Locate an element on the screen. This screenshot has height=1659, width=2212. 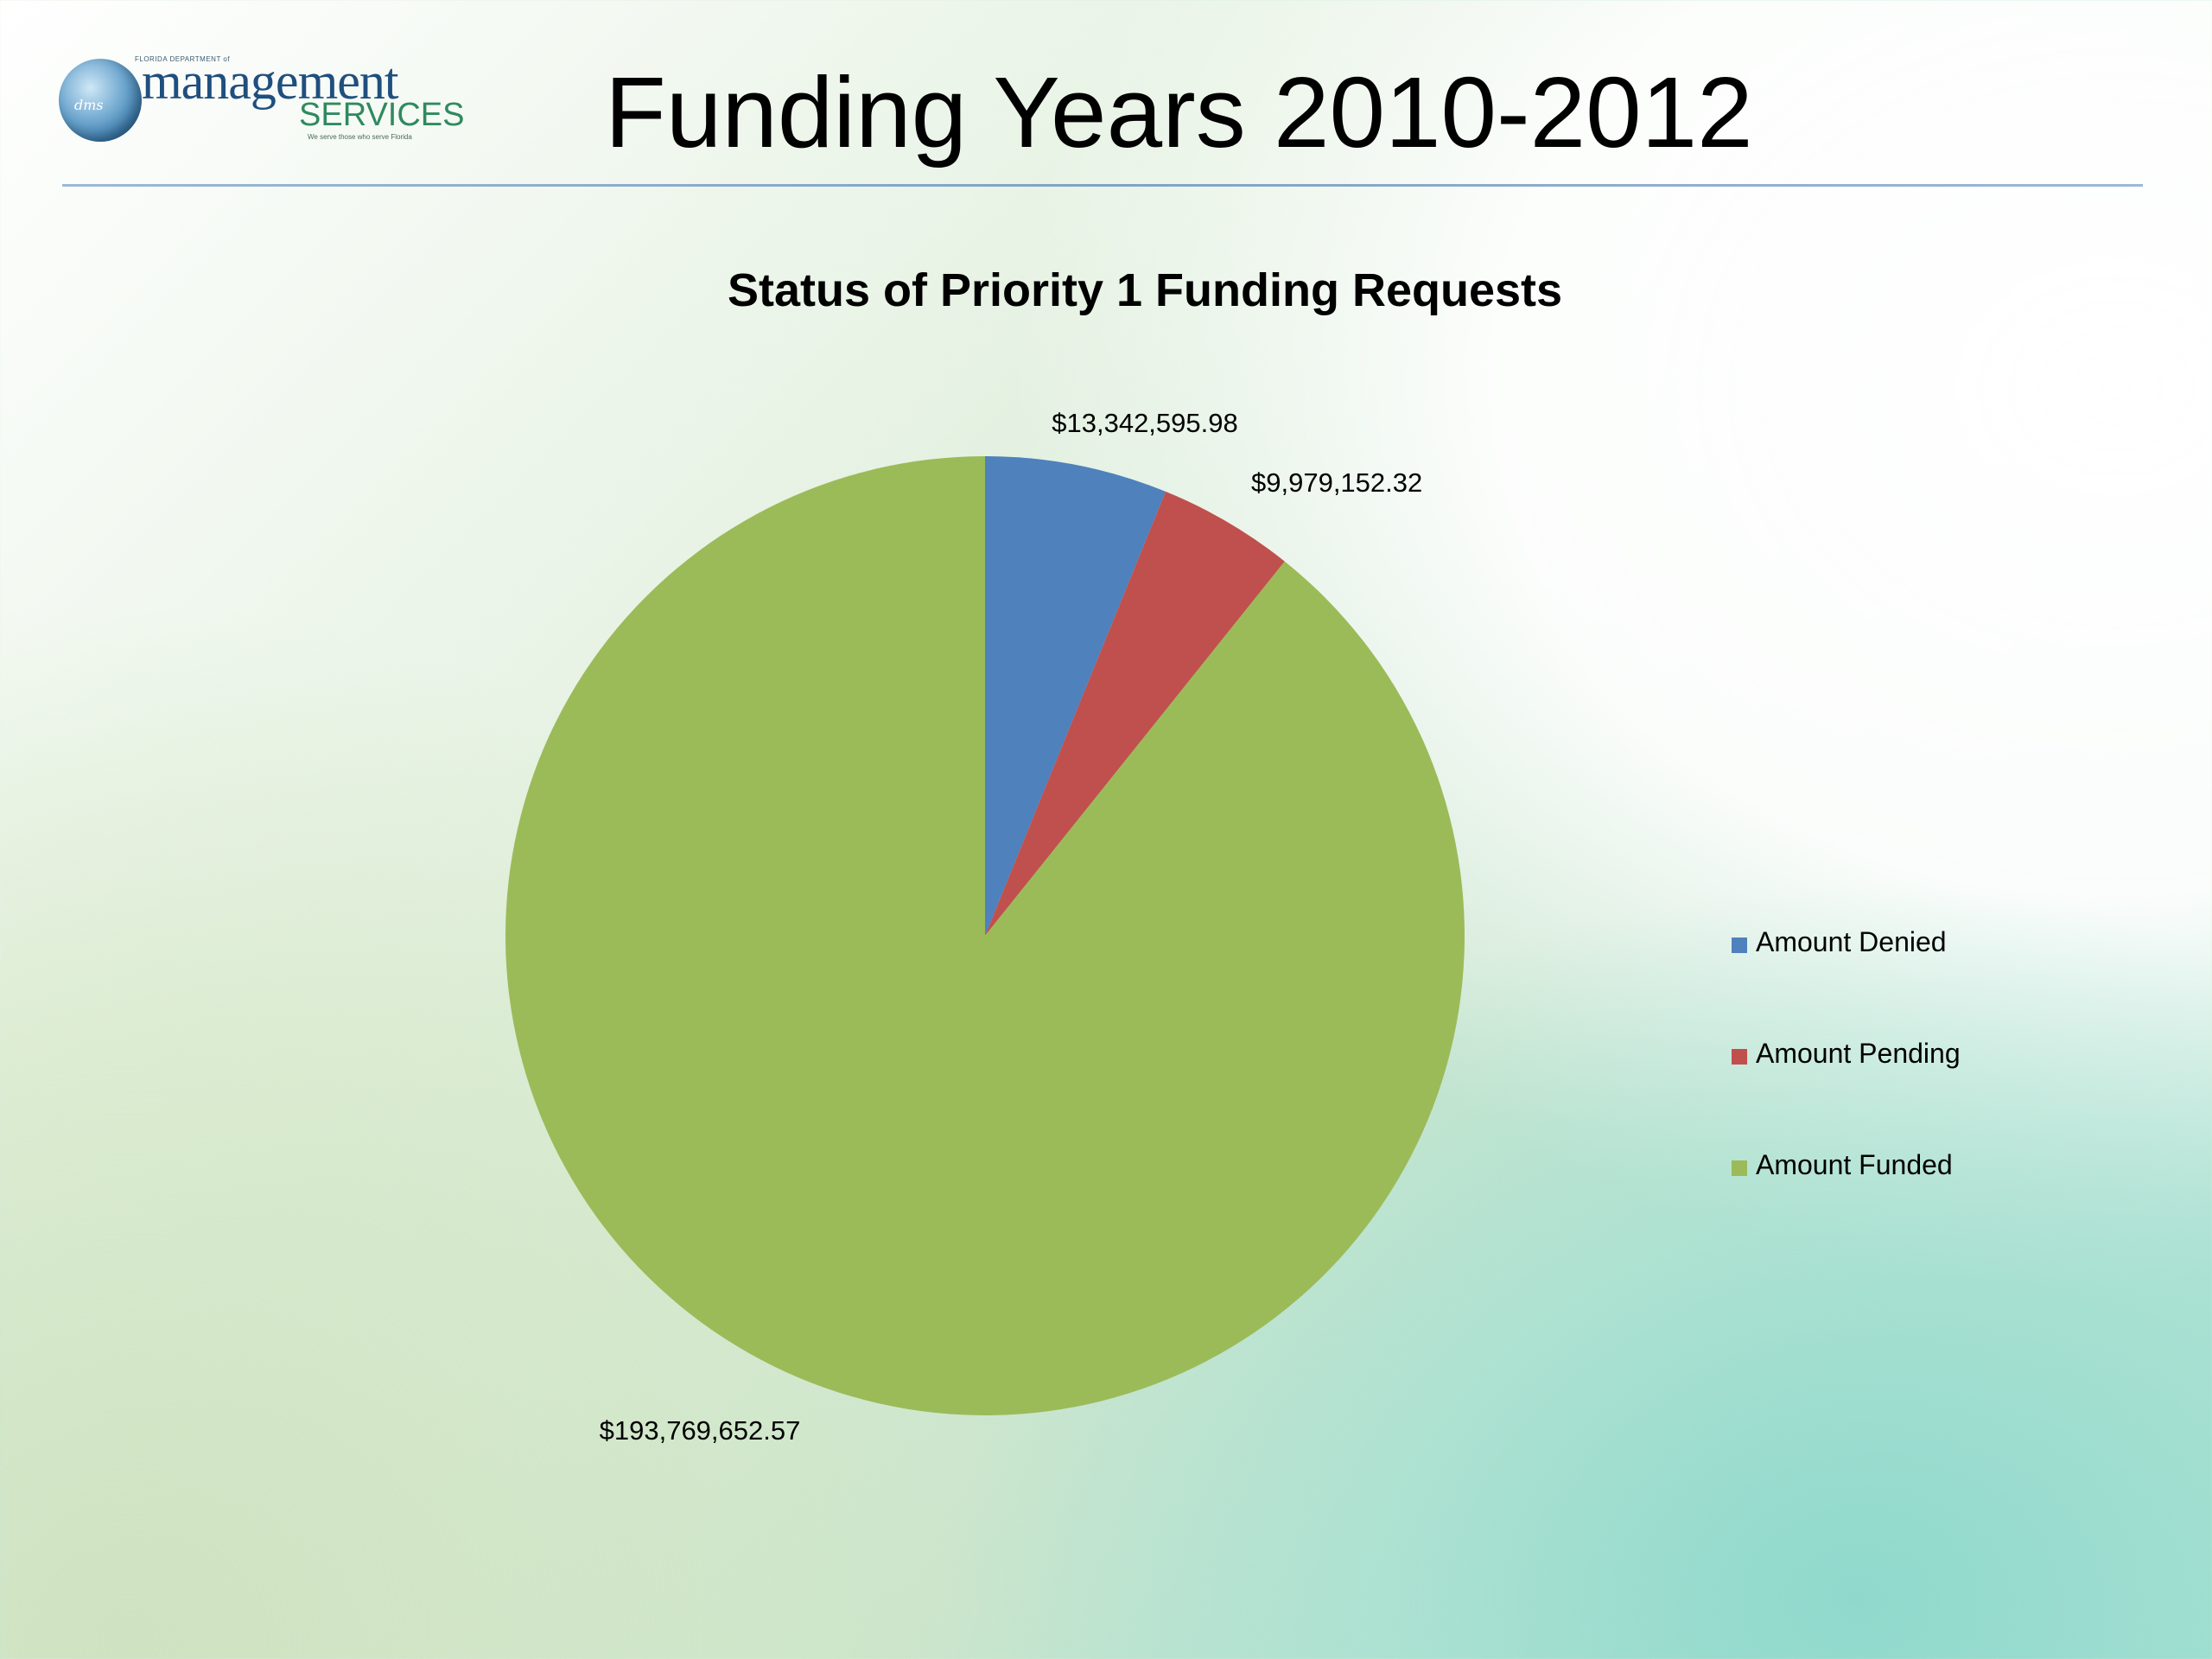
pie-slice-amount-denied is located at coordinates (1075, 696).